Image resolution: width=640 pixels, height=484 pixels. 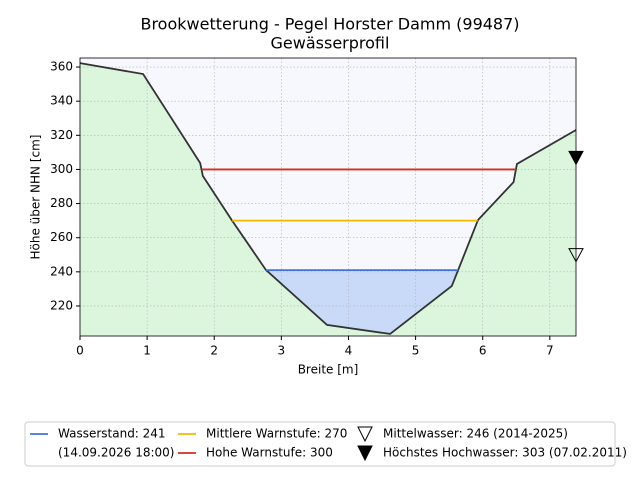 I want to click on y-tick-label: 300, so click(x=61, y=169).